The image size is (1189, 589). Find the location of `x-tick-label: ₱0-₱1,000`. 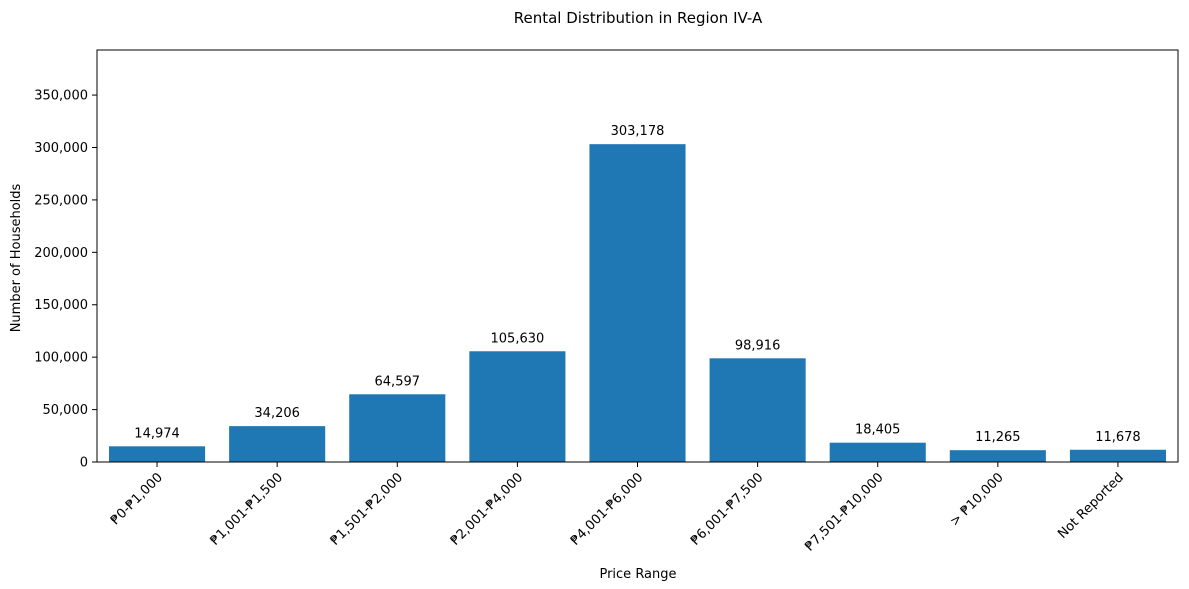

x-tick-label: ₱0-₱1,000 is located at coordinates (137, 499).